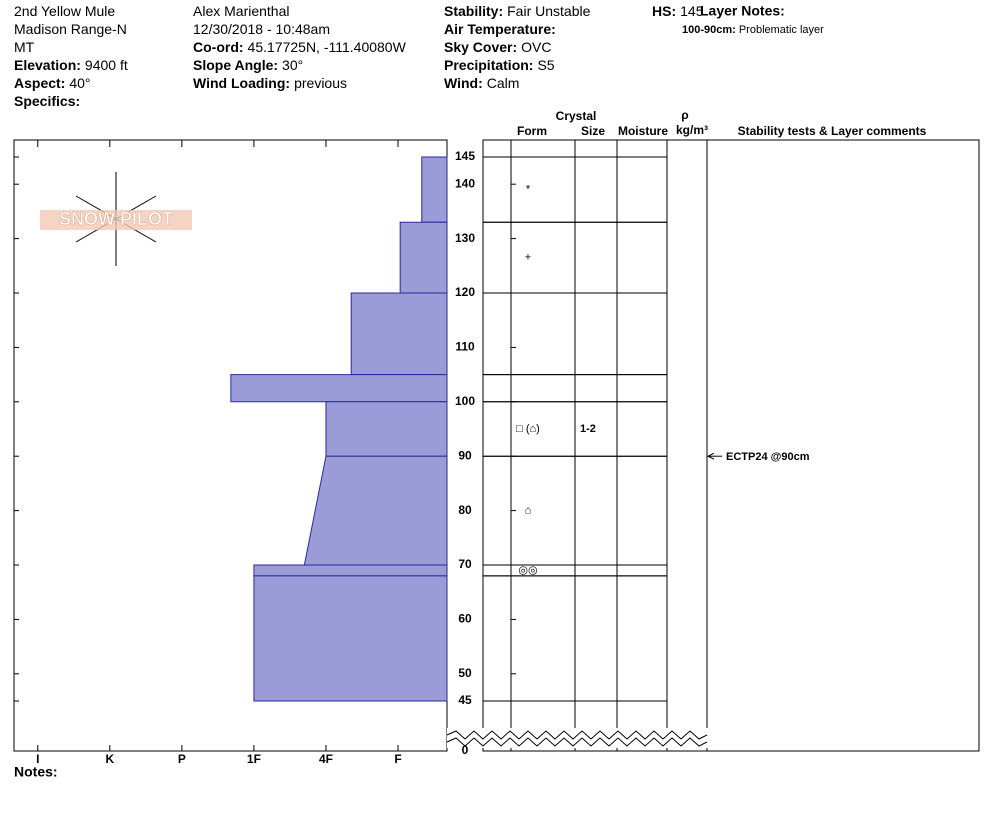 The image size is (994, 840). What do you see at coordinates (326, 759) in the screenshot?
I see `x-tick-label: 4F` at bounding box center [326, 759].